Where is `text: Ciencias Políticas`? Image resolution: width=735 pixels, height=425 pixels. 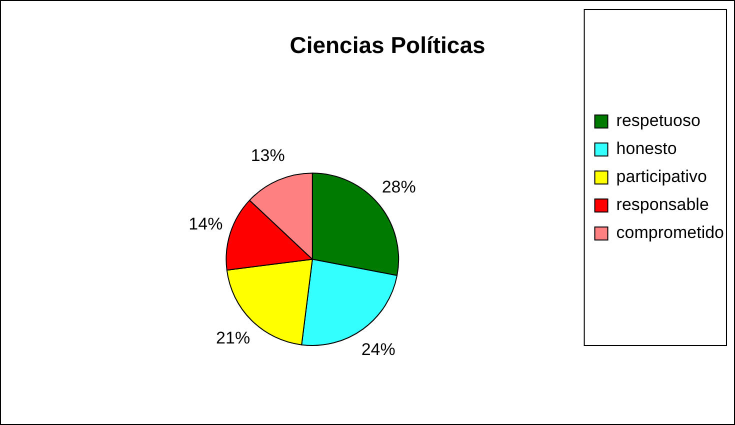
text: Ciencias Políticas is located at coordinates (388, 45).